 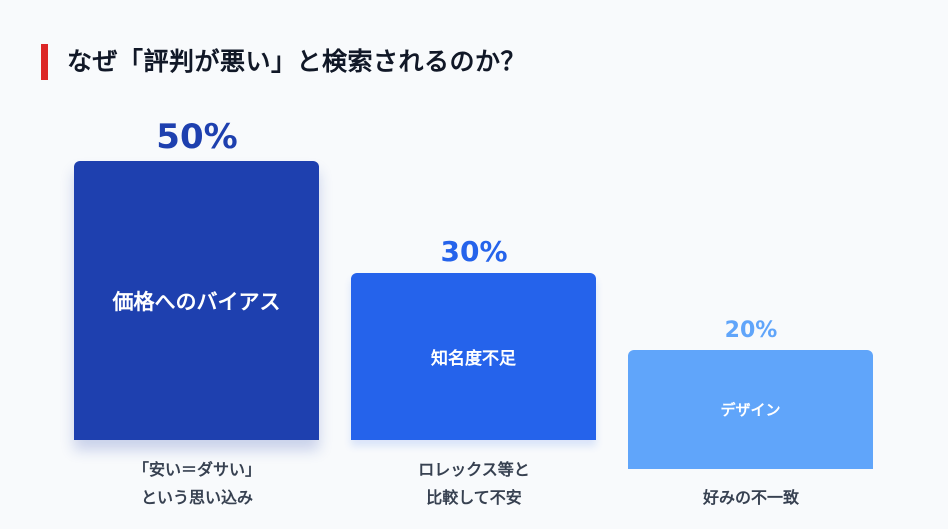 I want to click on title-accent-bar, so click(x=44, y=62).